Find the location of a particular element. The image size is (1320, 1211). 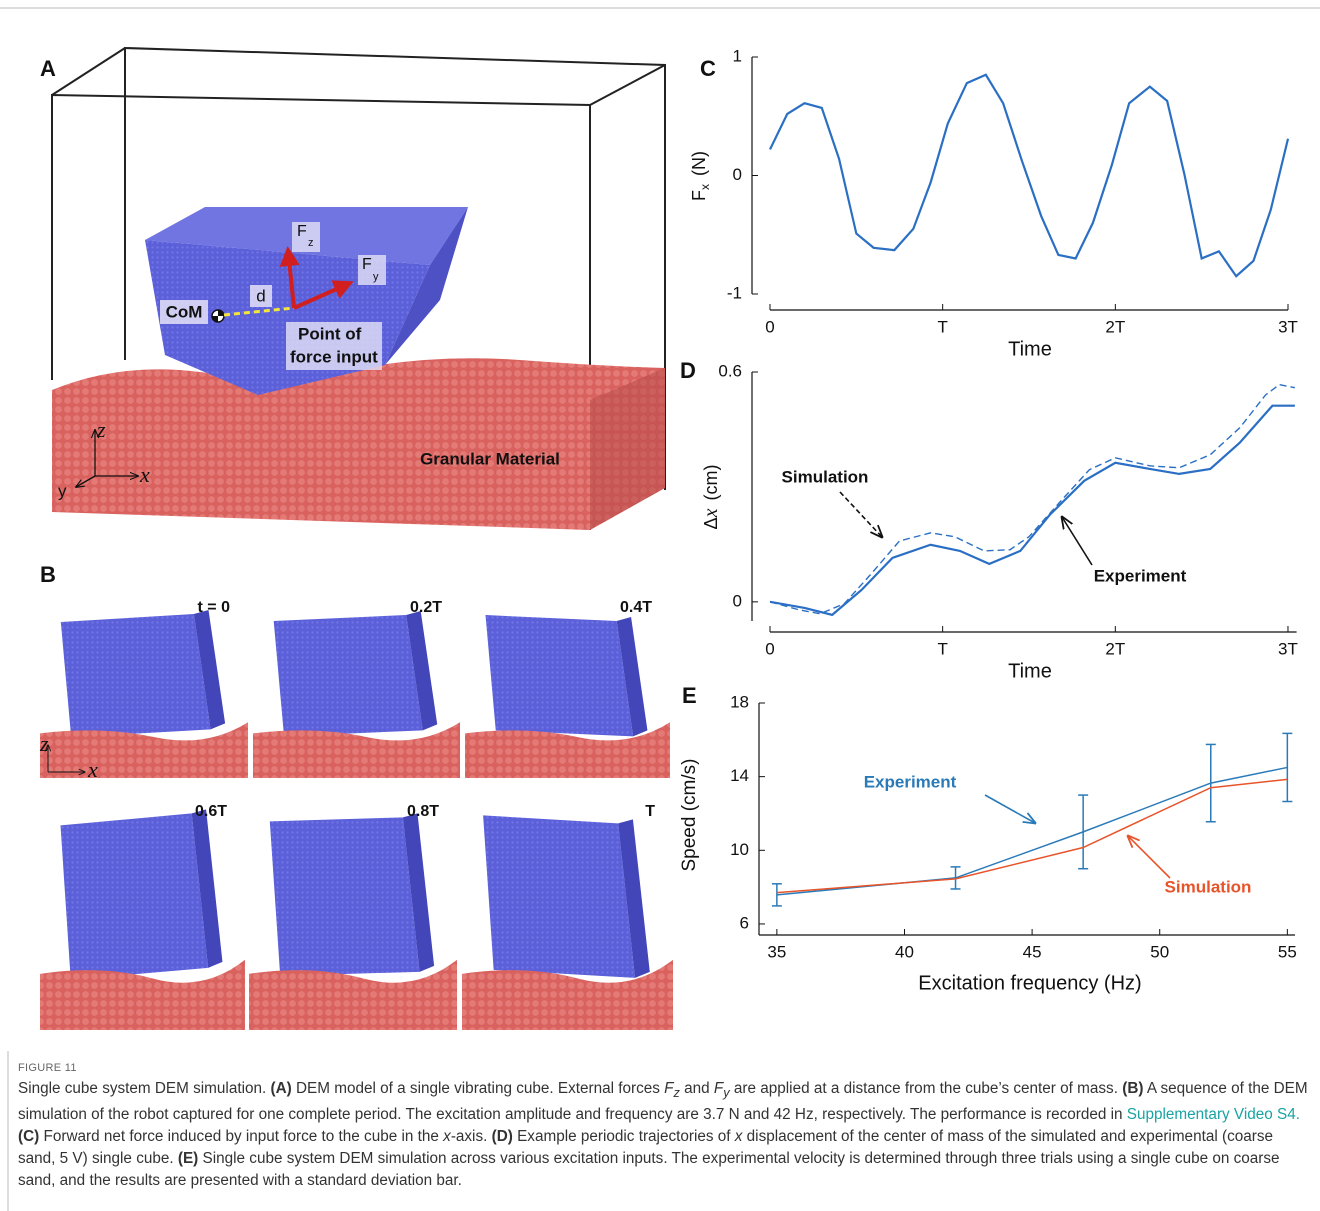

sim-frame: T is located at coordinates (567, 913).